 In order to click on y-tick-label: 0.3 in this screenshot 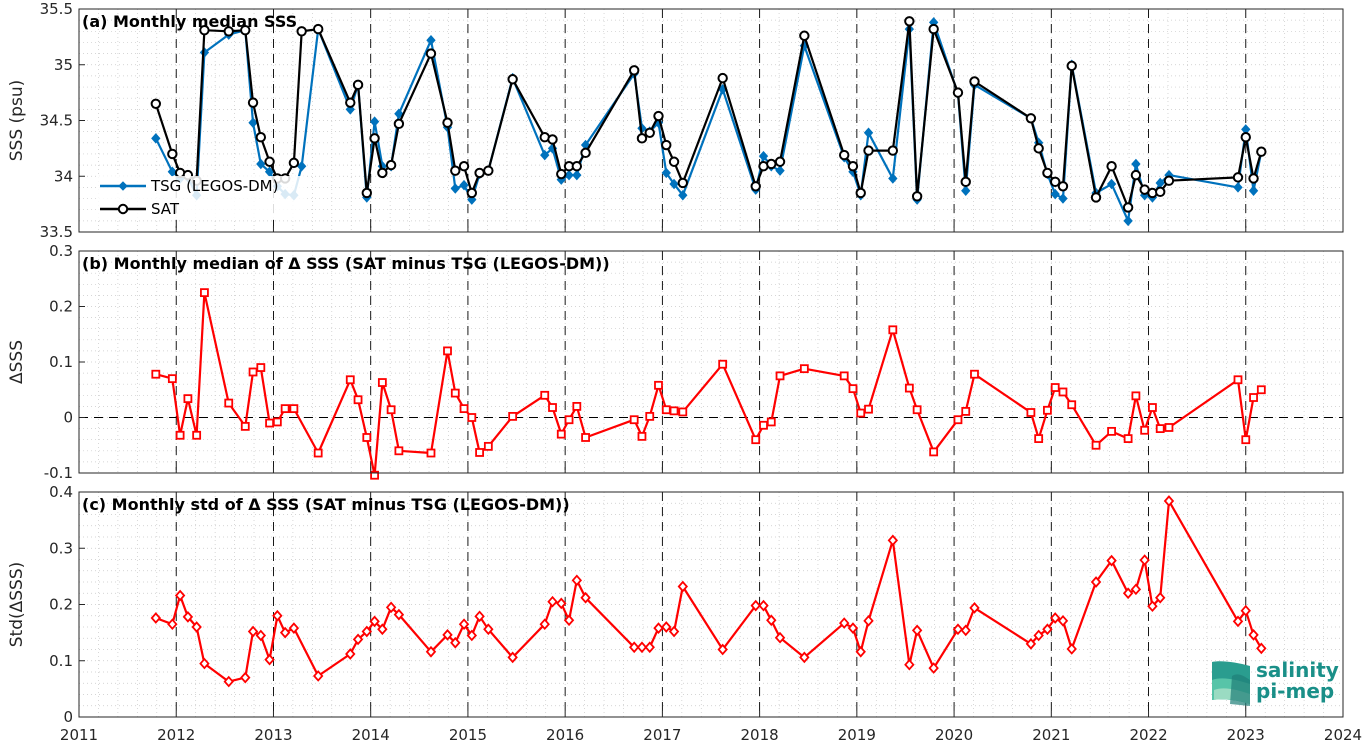, I will do `click(61, 251)`.